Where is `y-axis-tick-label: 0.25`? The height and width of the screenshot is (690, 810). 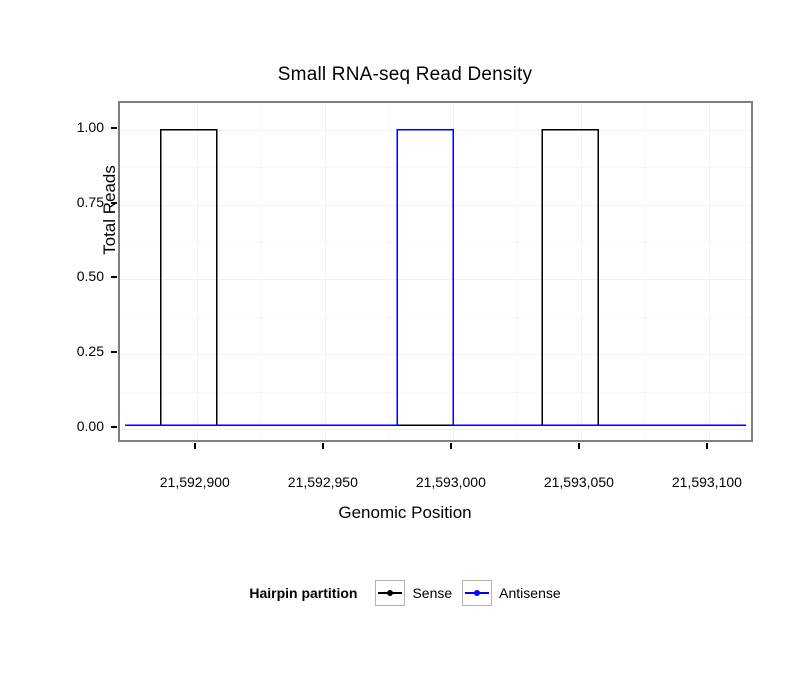
y-axis-tick-label: 0.25 is located at coordinates (90, 351).